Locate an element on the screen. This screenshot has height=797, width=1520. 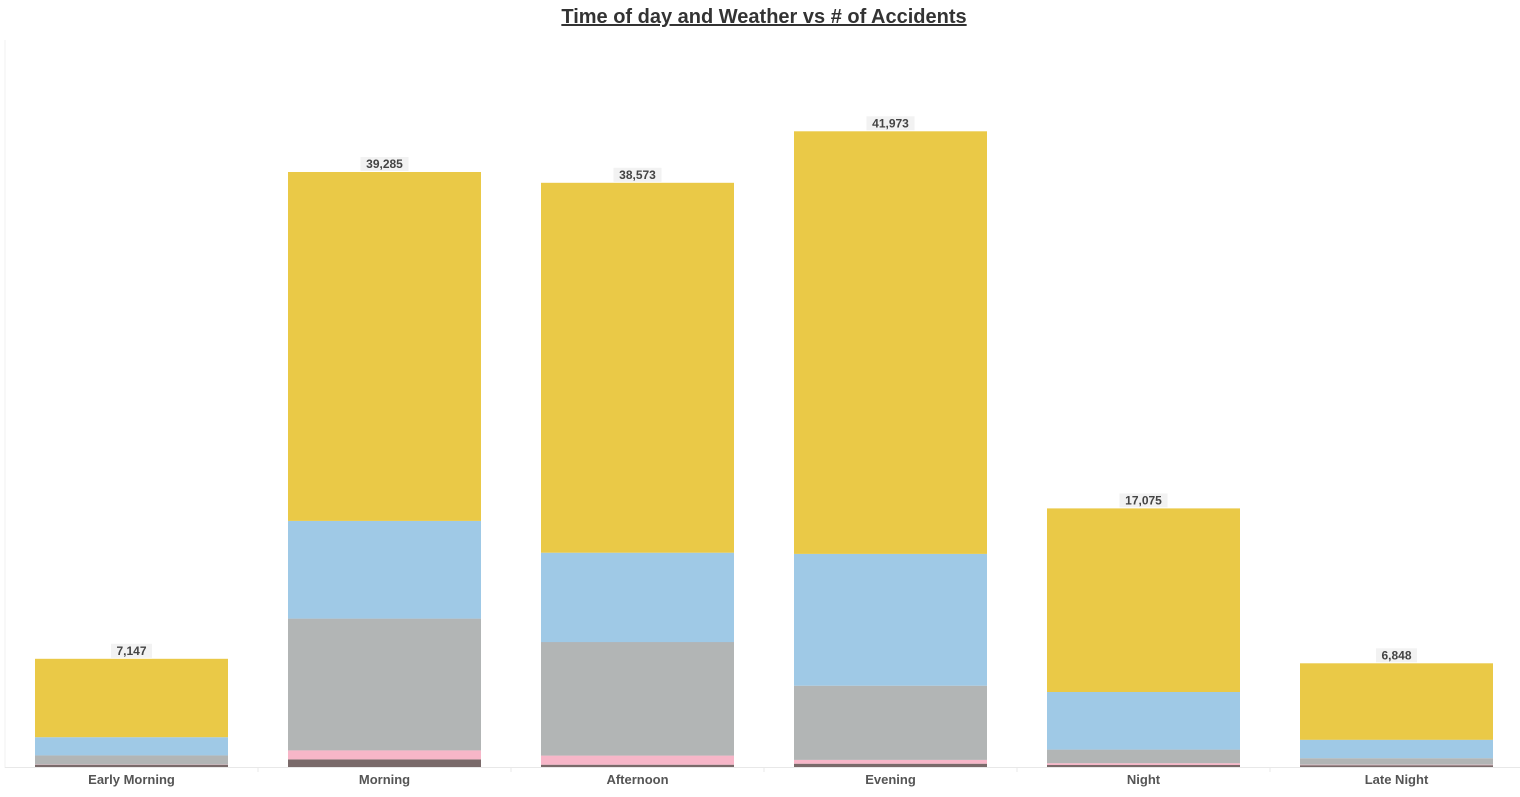
category-label: Early Morning is located at coordinates (131, 779).